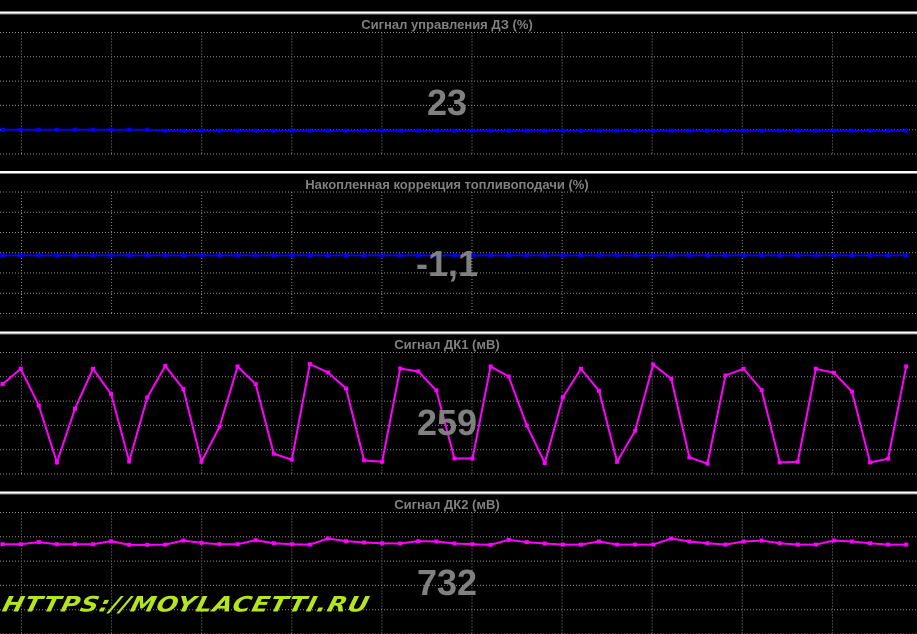  Describe the element at coordinates (447, 422) in the screenshot. I see `current-value: 259` at that location.